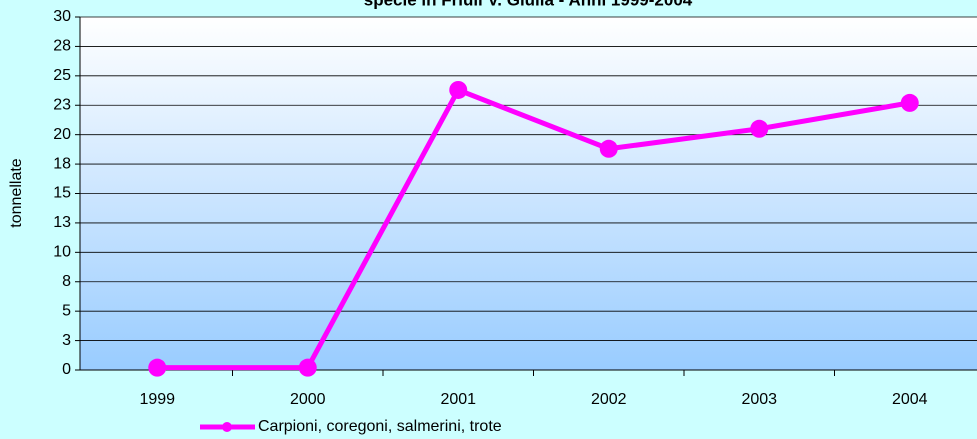 Image resolution: width=977 pixels, height=439 pixels. What do you see at coordinates (62, 163) in the screenshot?
I see `y-tick-label: 18` at bounding box center [62, 163].